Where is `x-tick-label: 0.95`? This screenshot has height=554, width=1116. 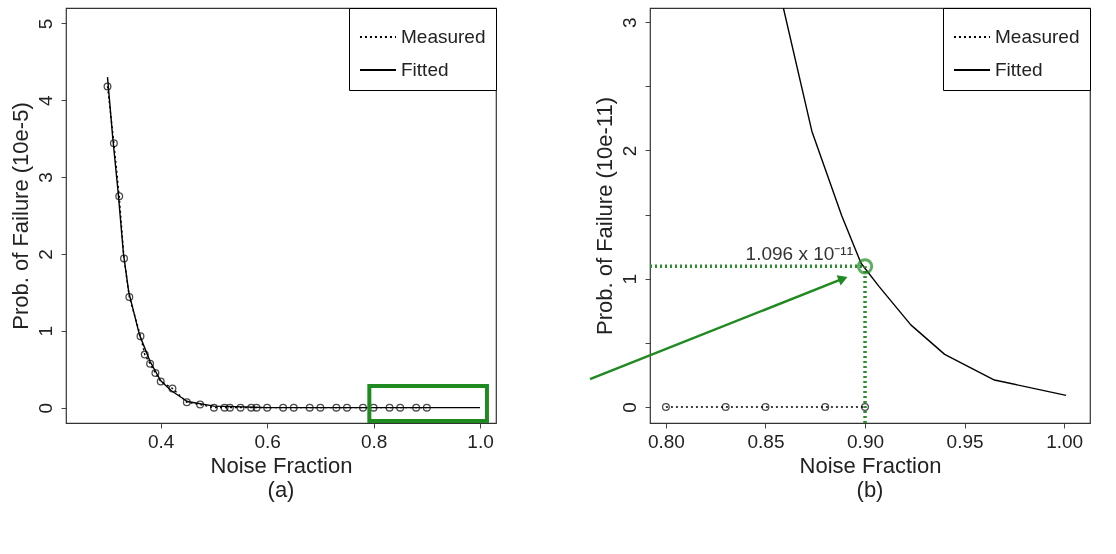
x-tick-label: 0.95 is located at coordinates (965, 441).